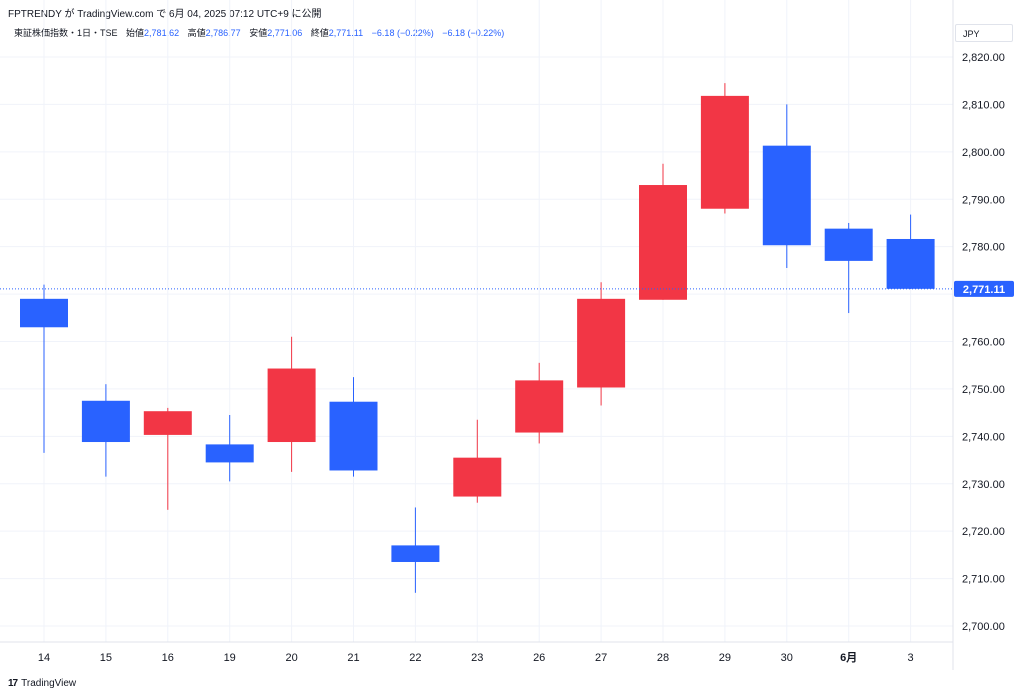 The width and height of the screenshot is (1024, 697). Describe the element at coordinates (983, 627) in the screenshot. I see `y-tick-label: 2,700.00` at that location.